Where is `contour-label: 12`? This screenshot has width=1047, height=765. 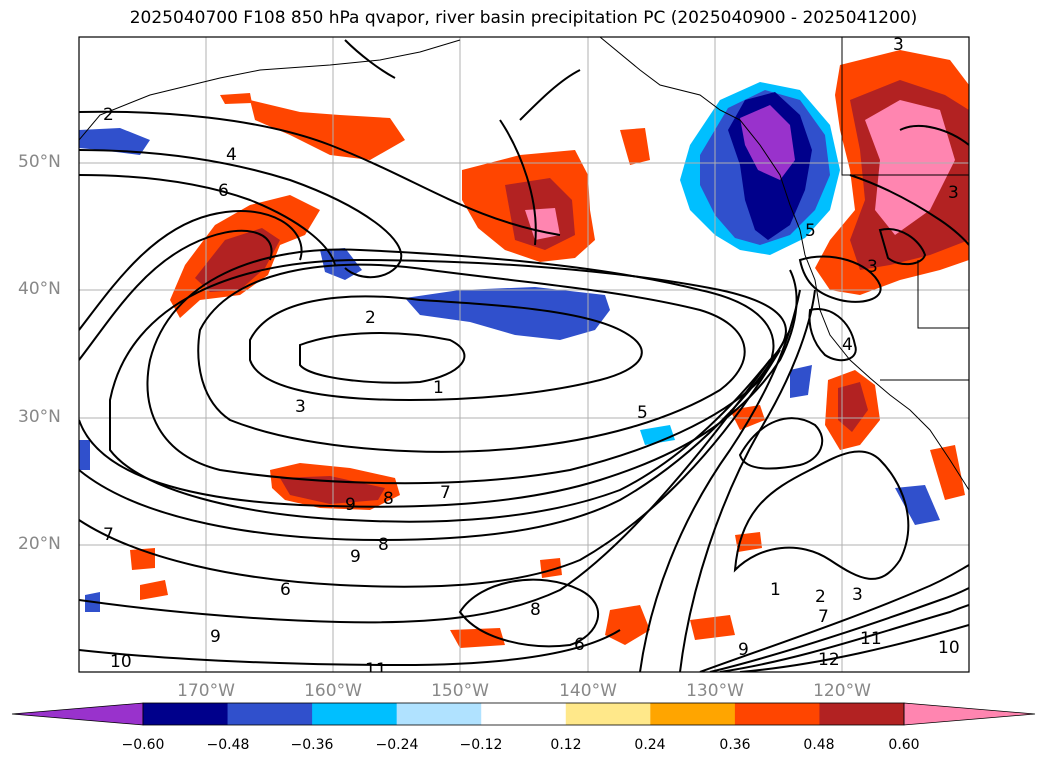
contour-label: 12 is located at coordinates (829, 660).